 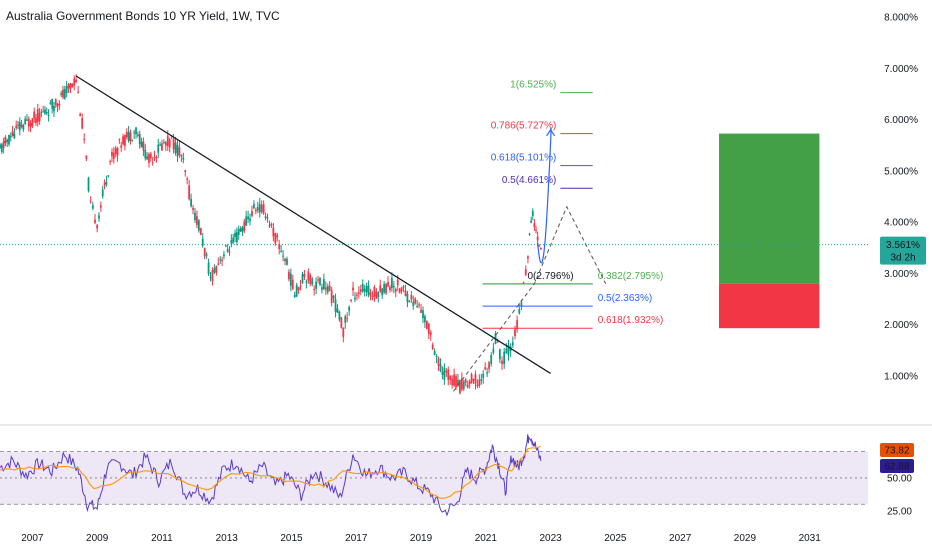 What do you see at coordinates (551, 132) in the screenshot?
I see `projection-arrow-head` at bounding box center [551, 132].